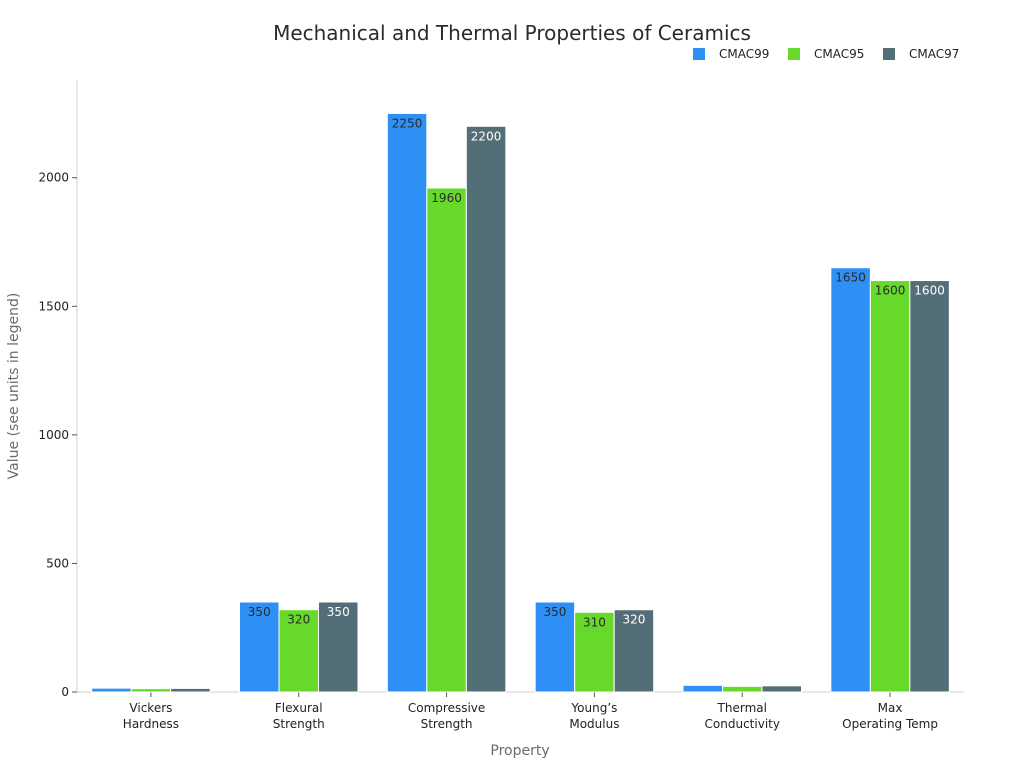 This screenshot has width=1024, height=768. I want to click on y-tick-label: 500, so click(57, 563).